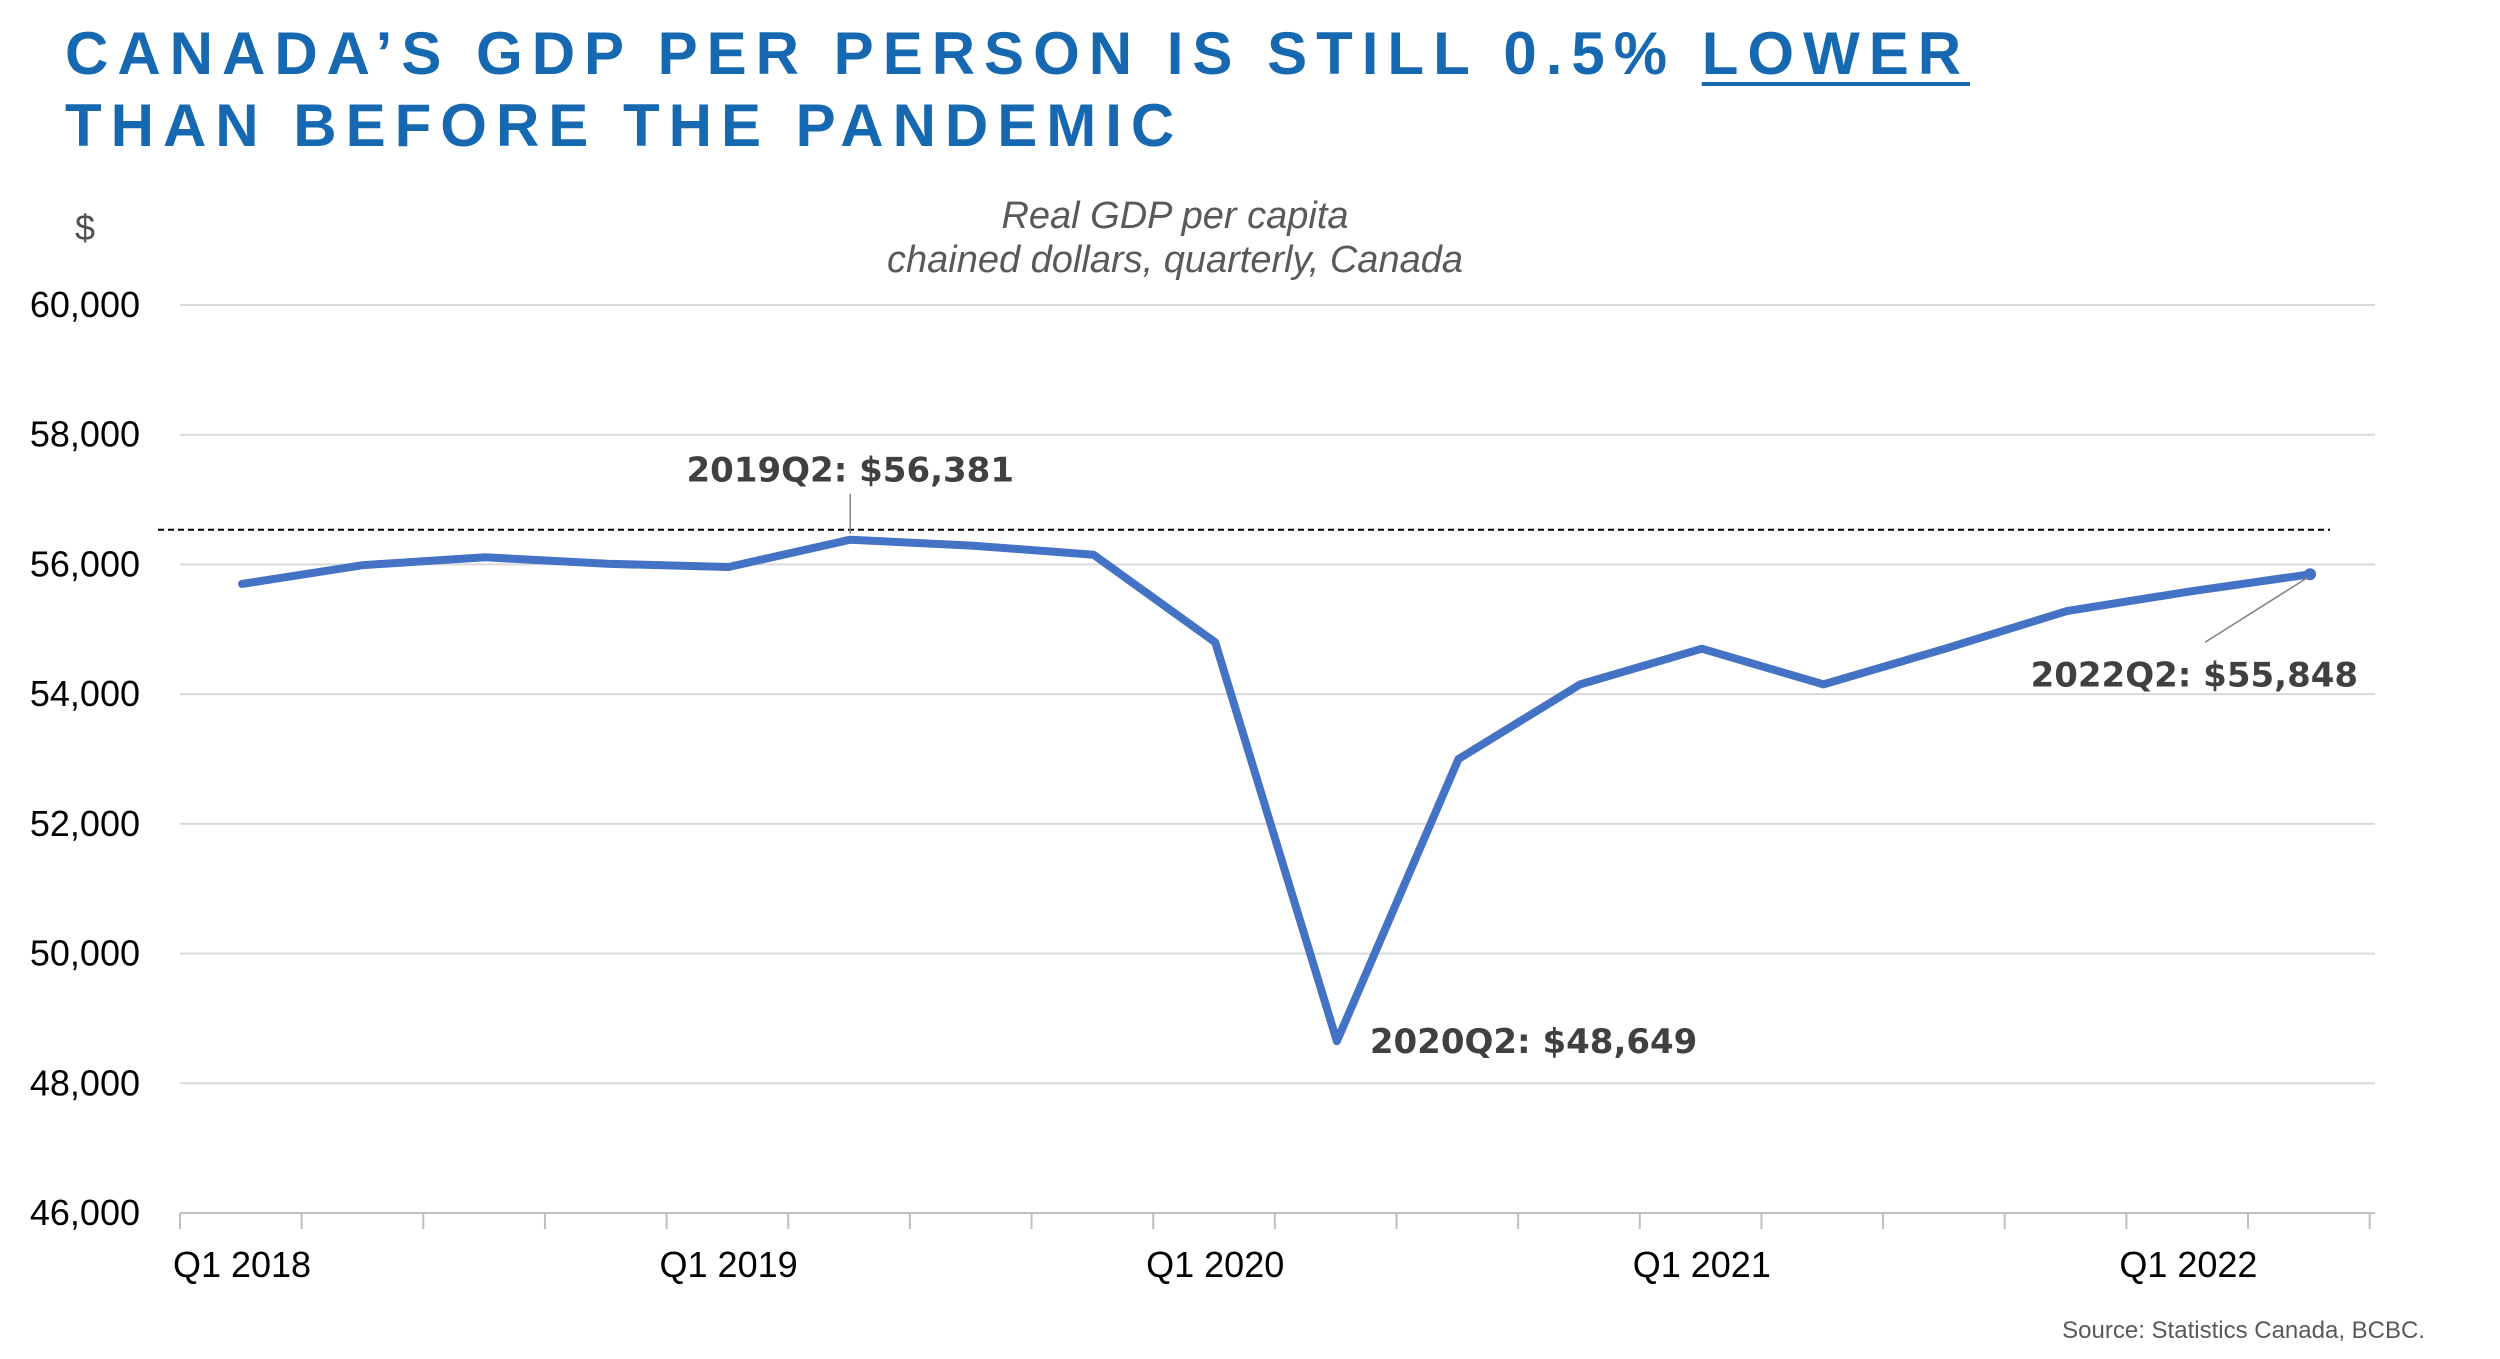 This screenshot has height=1359, width=2500. What do you see at coordinates (85, 227) in the screenshot?
I see `y-axis-label: $` at bounding box center [85, 227].